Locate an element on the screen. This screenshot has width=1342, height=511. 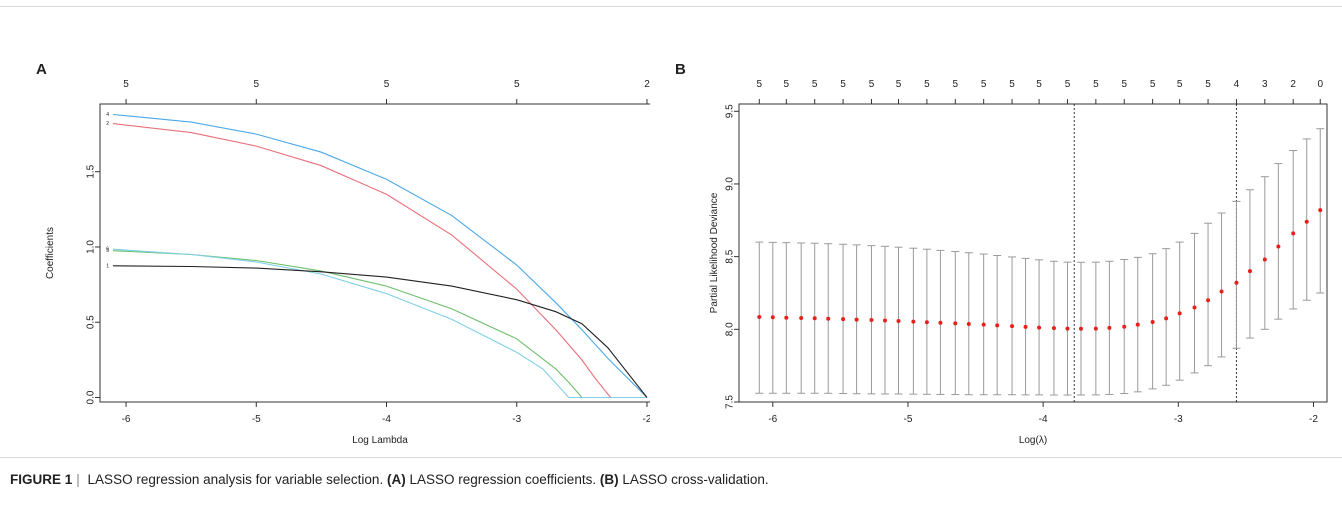
caption-text-3: LASSO cross-validation. is located at coordinates (695, 479).